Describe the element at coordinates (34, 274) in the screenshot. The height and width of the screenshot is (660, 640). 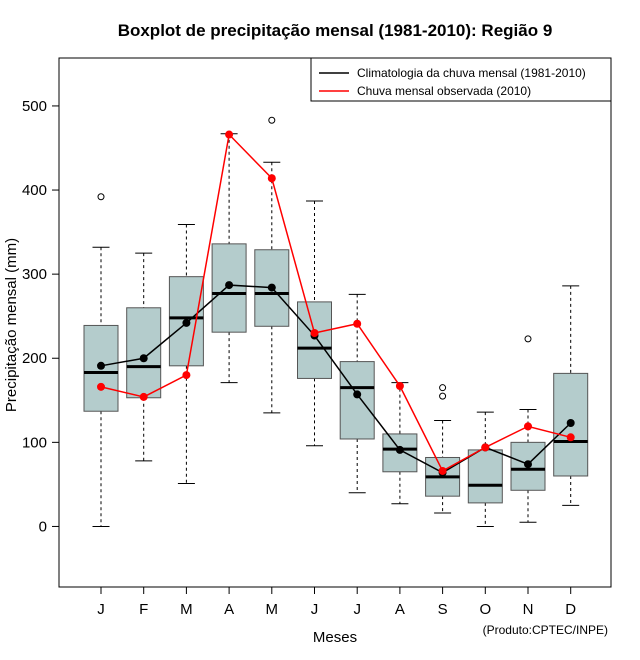
I see `y-tick-label: 300` at that location.